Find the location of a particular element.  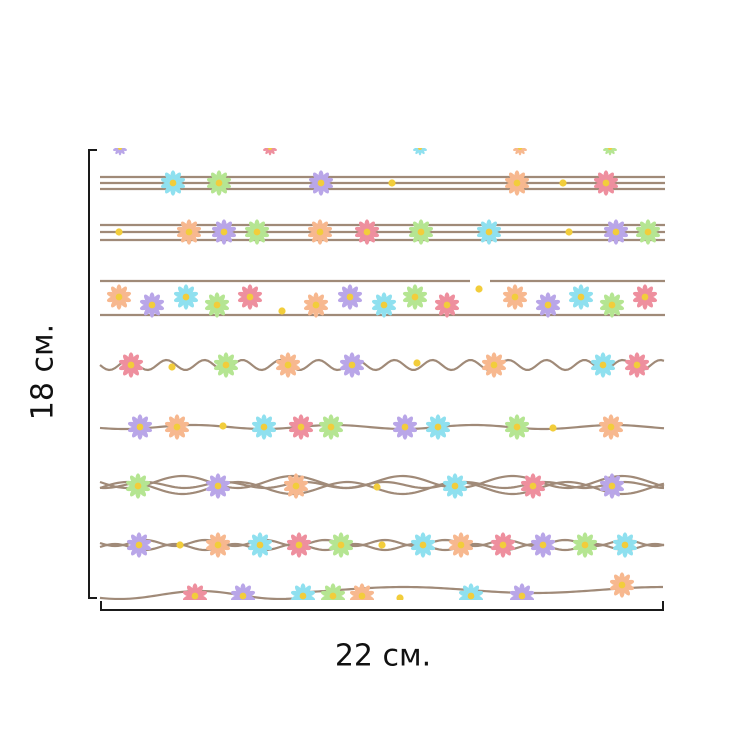

height-dimension-label: 18 см. is located at coordinates (43, 372).